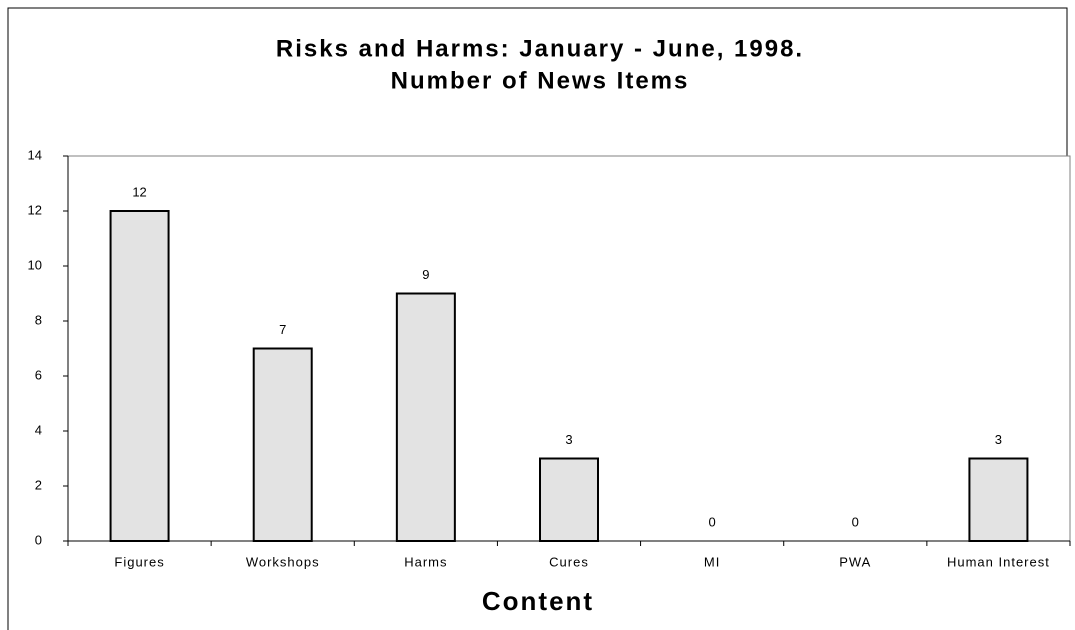  Describe the element at coordinates (283, 561) in the screenshot. I see `x-tick-label: Workshops` at that location.